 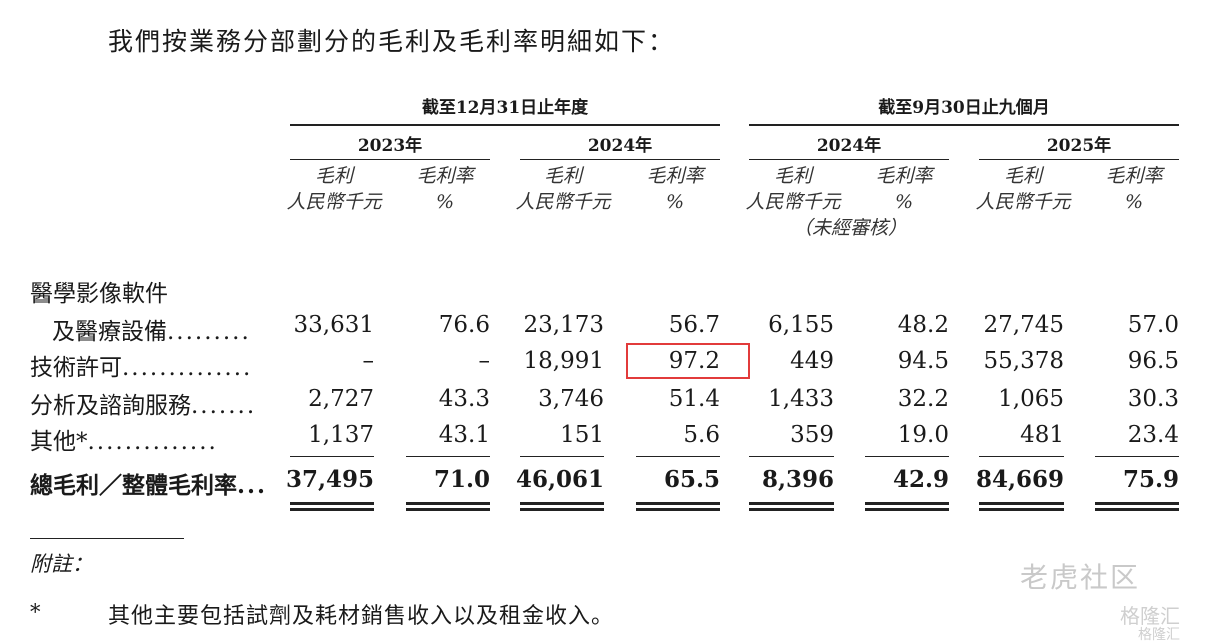 I want to click on total-cell: 65.5, so click(x=691, y=479).